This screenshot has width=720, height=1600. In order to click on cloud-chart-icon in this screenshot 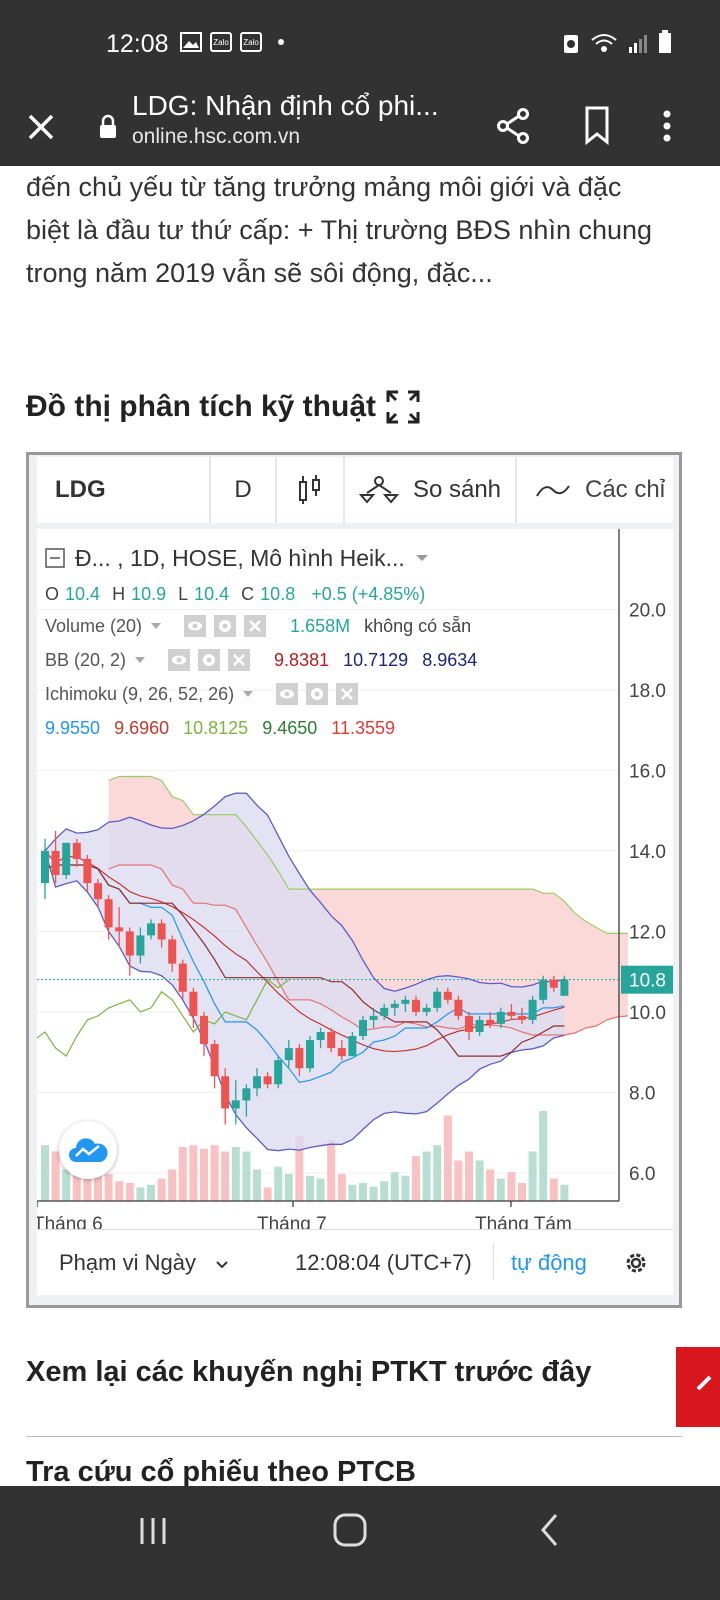, I will do `click(88, 1150)`.